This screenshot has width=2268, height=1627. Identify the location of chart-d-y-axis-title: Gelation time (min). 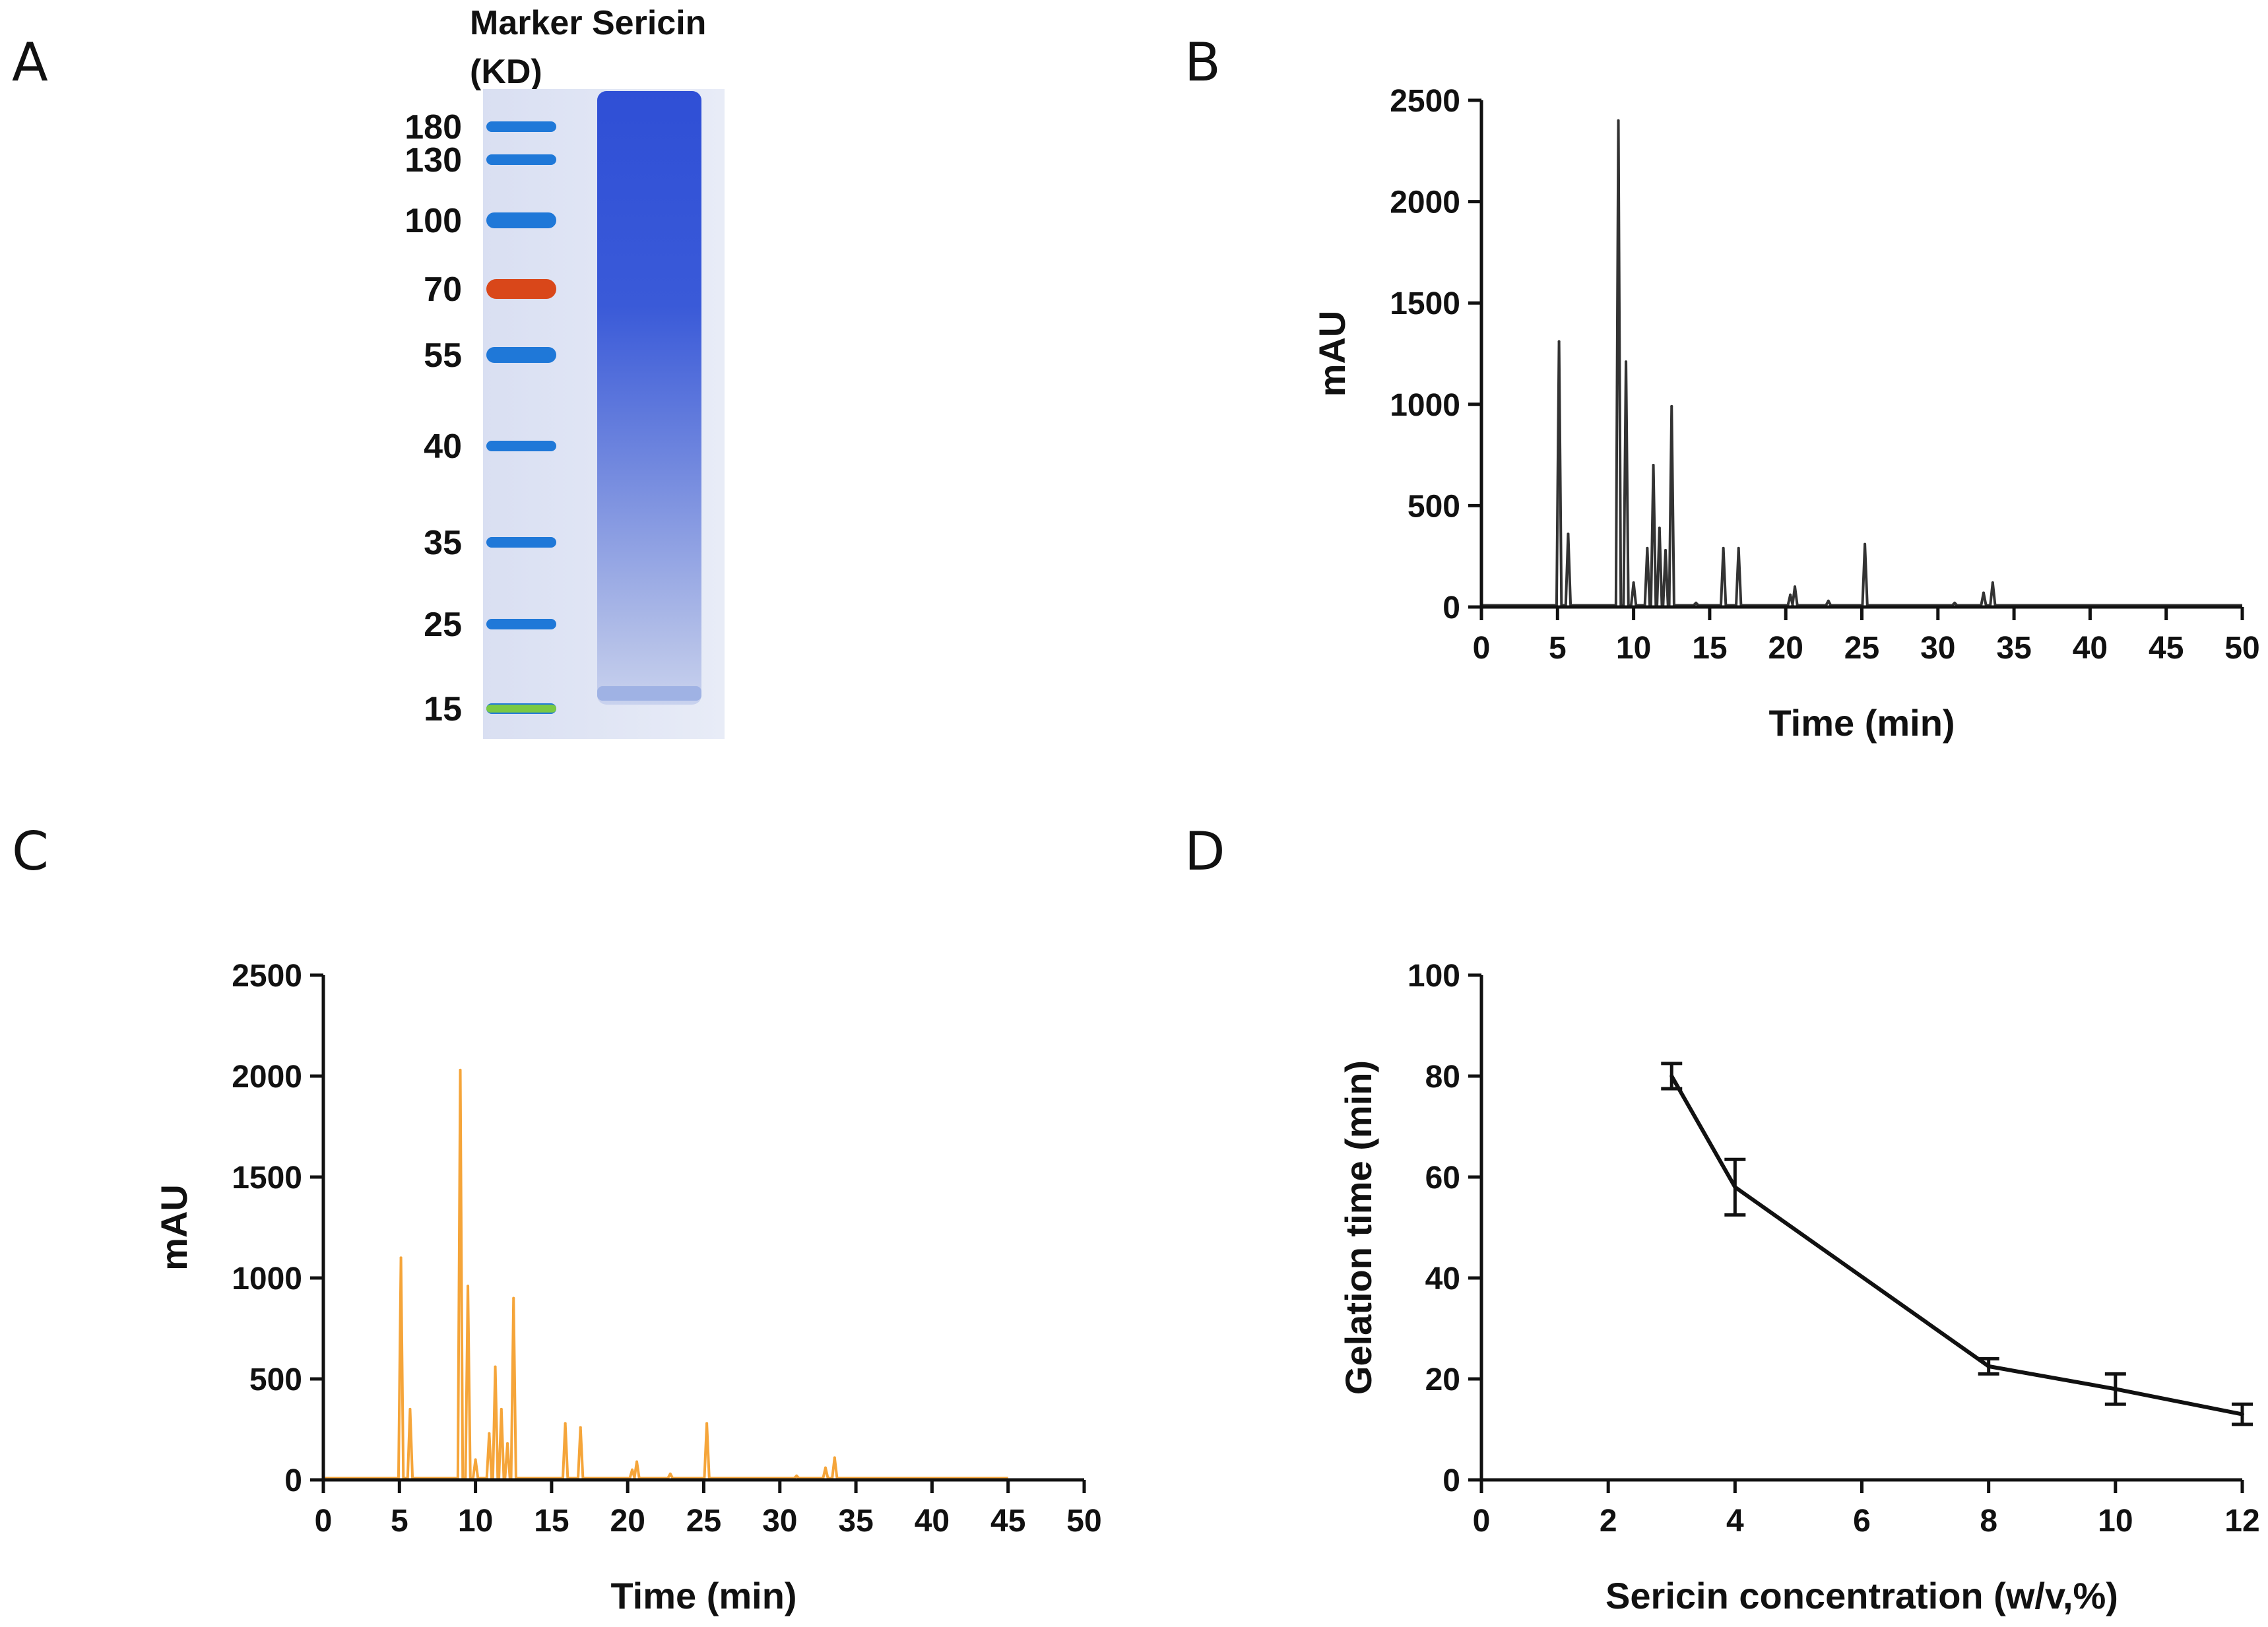
(1359, 1227).